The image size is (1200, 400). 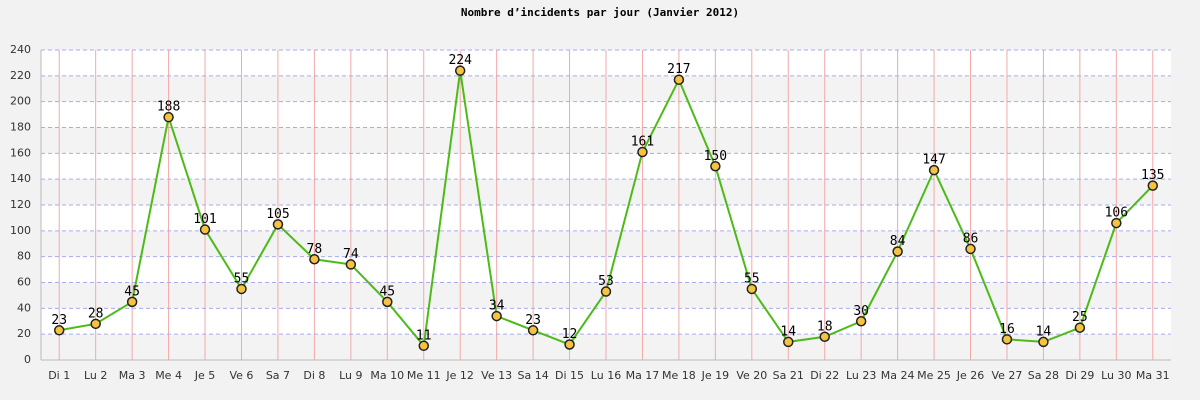 What do you see at coordinates (497, 306) in the screenshot?
I see `value-label: 34` at bounding box center [497, 306].